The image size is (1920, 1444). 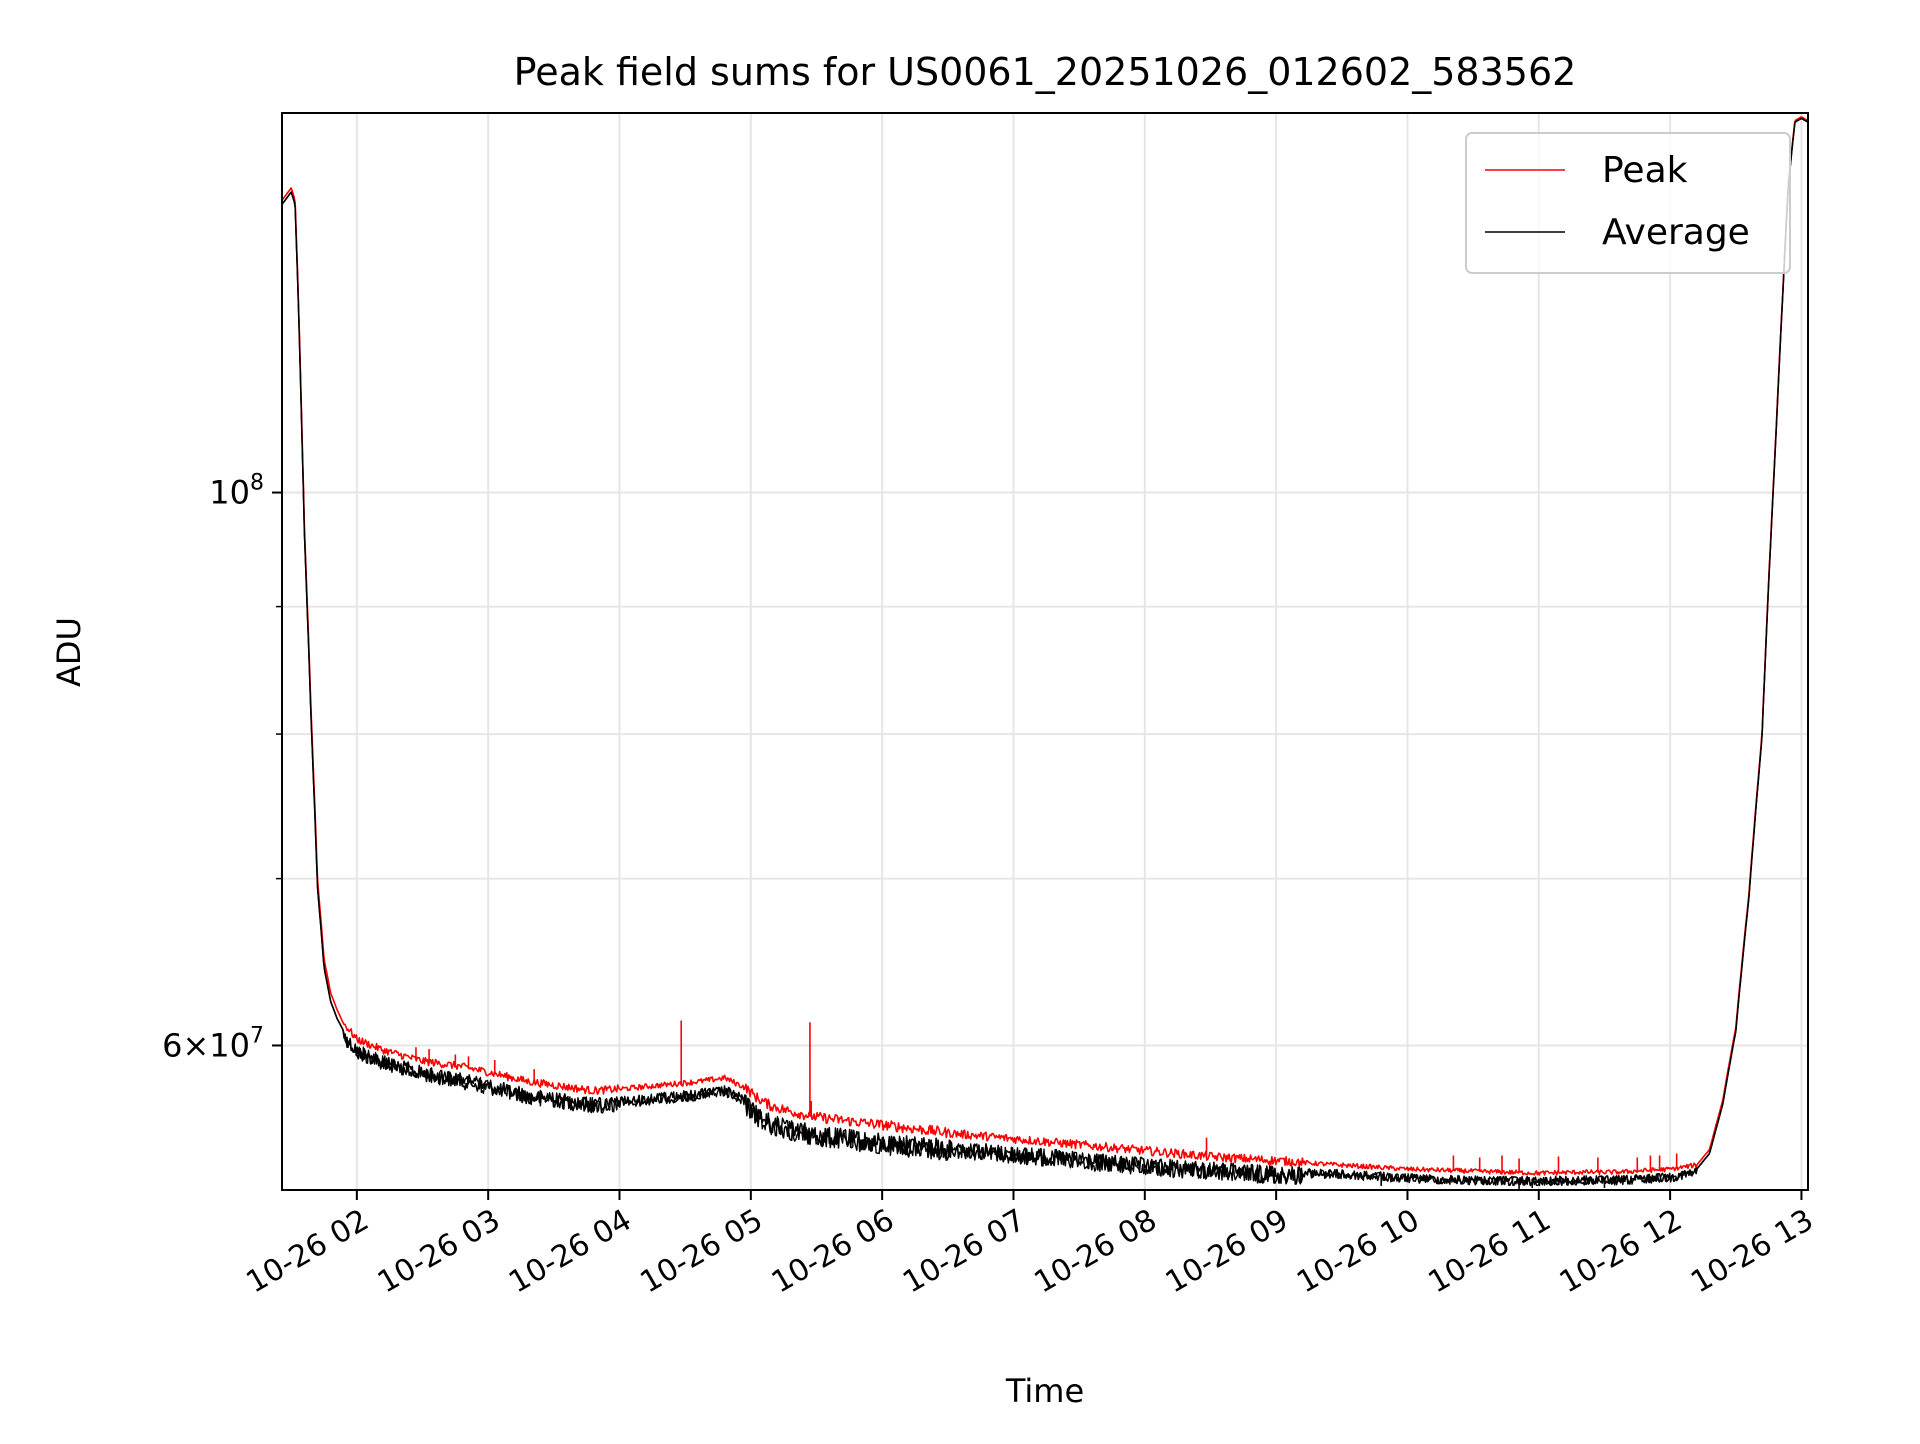 What do you see at coordinates (257, 1035) in the screenshot?
I see `y-tick-label-exponent: 7` at bounding box center [257, 1035].